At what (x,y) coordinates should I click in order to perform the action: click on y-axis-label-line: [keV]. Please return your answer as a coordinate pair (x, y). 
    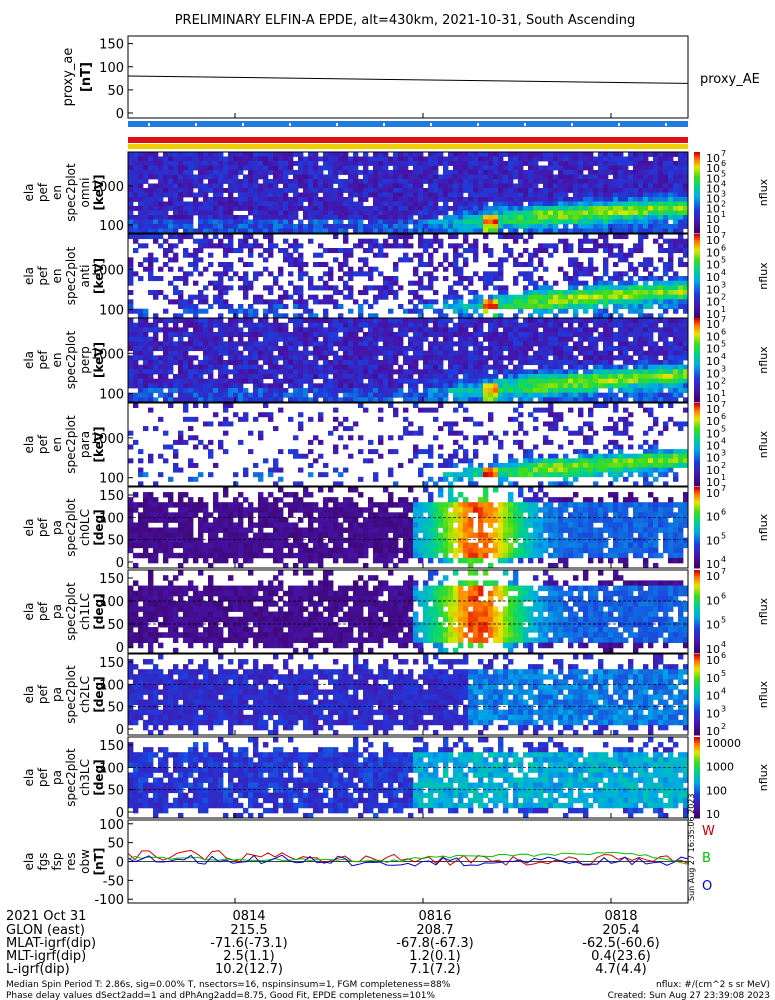
    Looking at the image, I should click on (99, 276).